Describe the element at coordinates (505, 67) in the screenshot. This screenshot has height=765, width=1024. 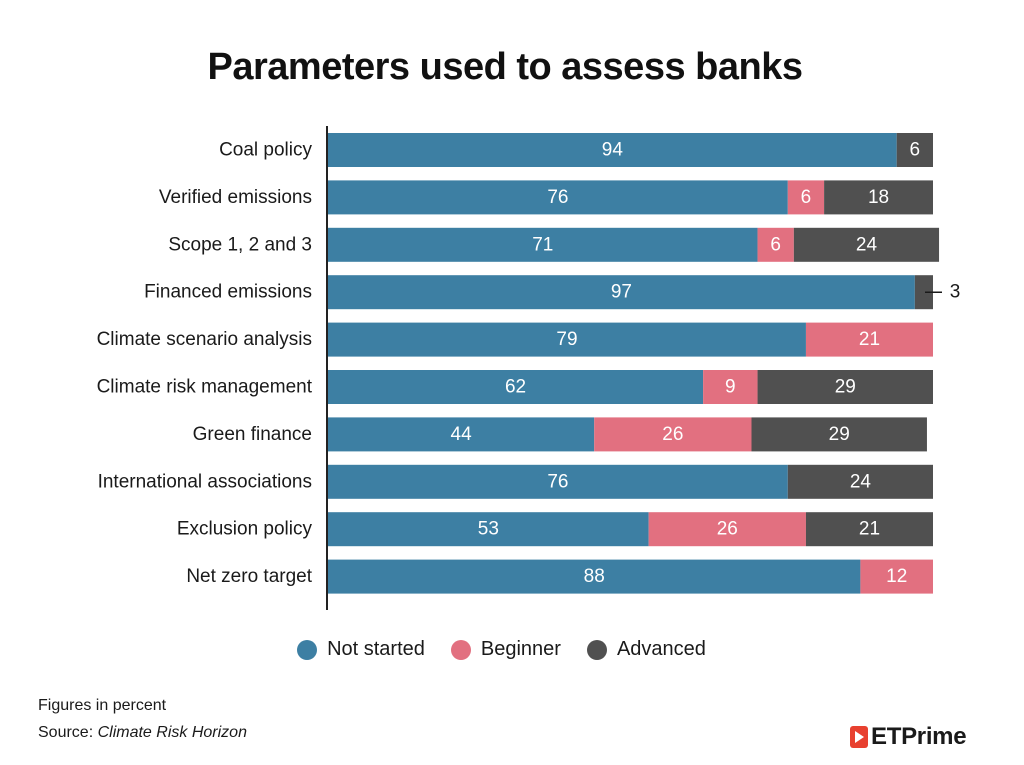
I see `chart-title: Parameters used to assess banks` at that location.